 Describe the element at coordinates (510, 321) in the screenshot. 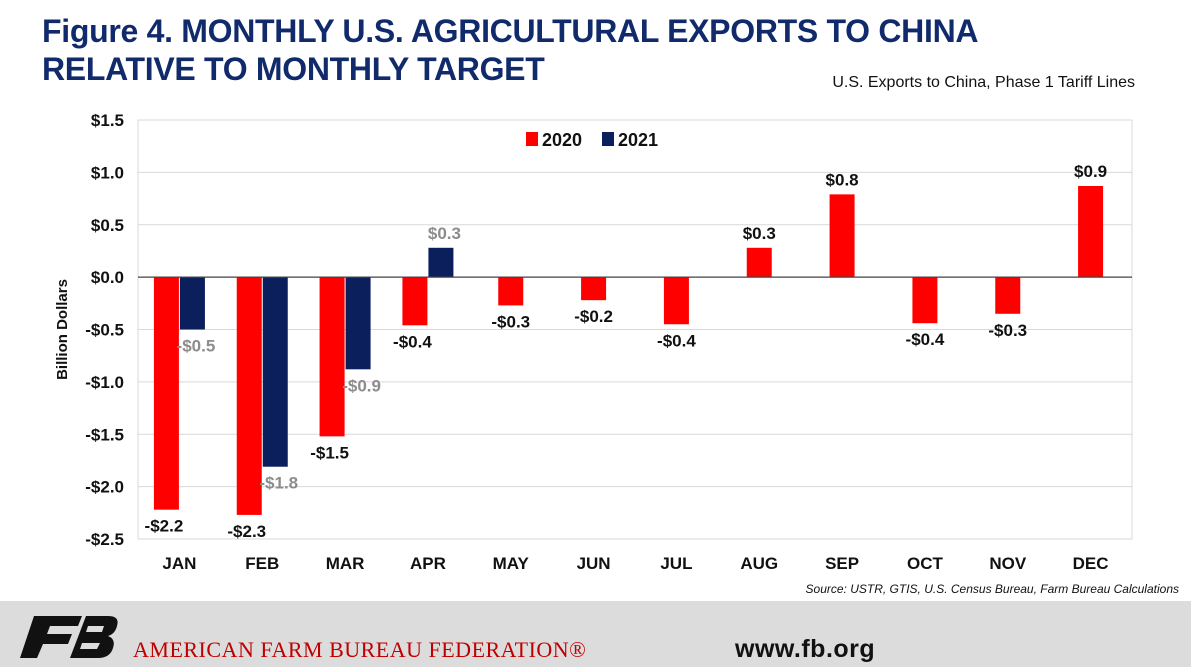

I see `data-label-2020-may: -$0.3` at that location.